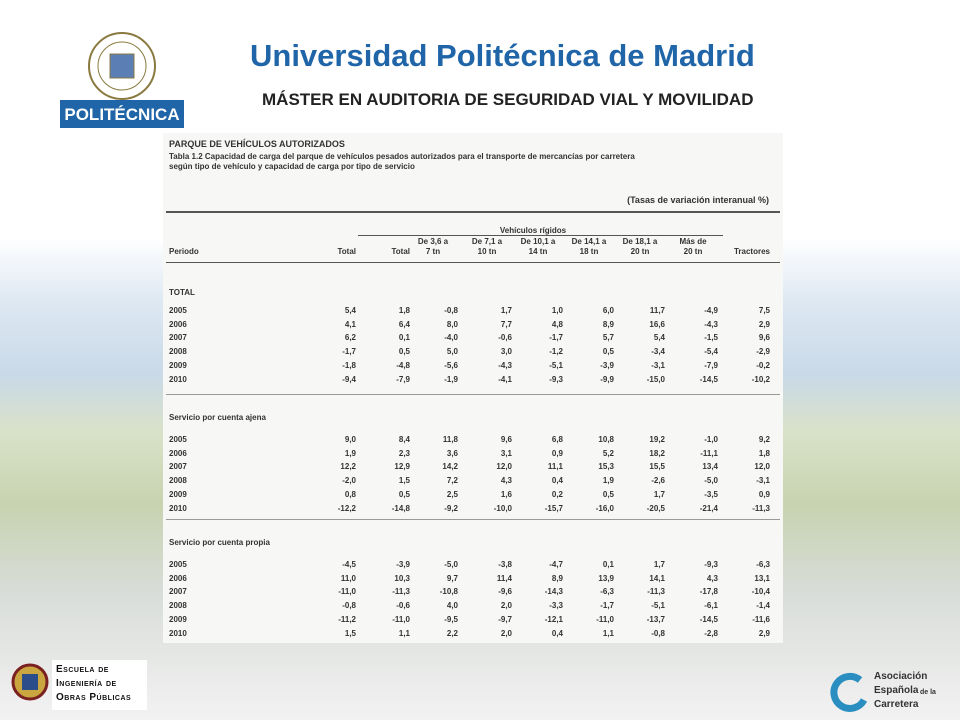 This screenshot has height=720, width=960. Describe the element at coordinates (693, 241) in the screenshot. I see `column-header: Más de` at that location.